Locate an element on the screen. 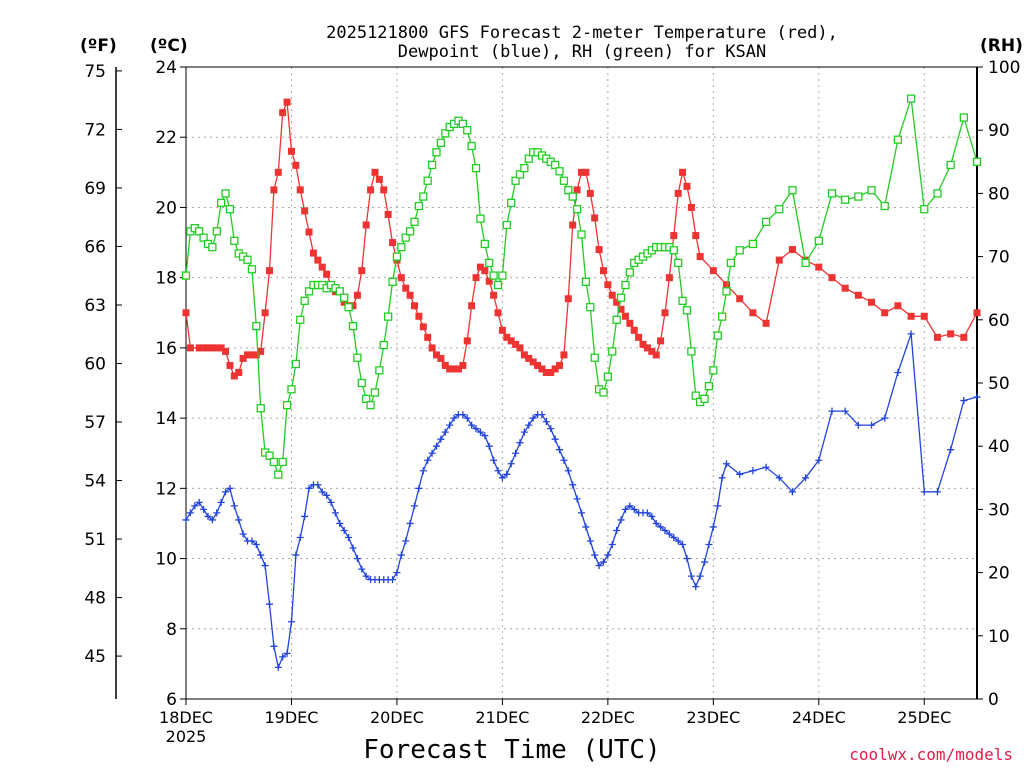 The width and height of the screenshot is (1024, 768). credit-text: coolwx.com/models is located at coordinates (931, 754).